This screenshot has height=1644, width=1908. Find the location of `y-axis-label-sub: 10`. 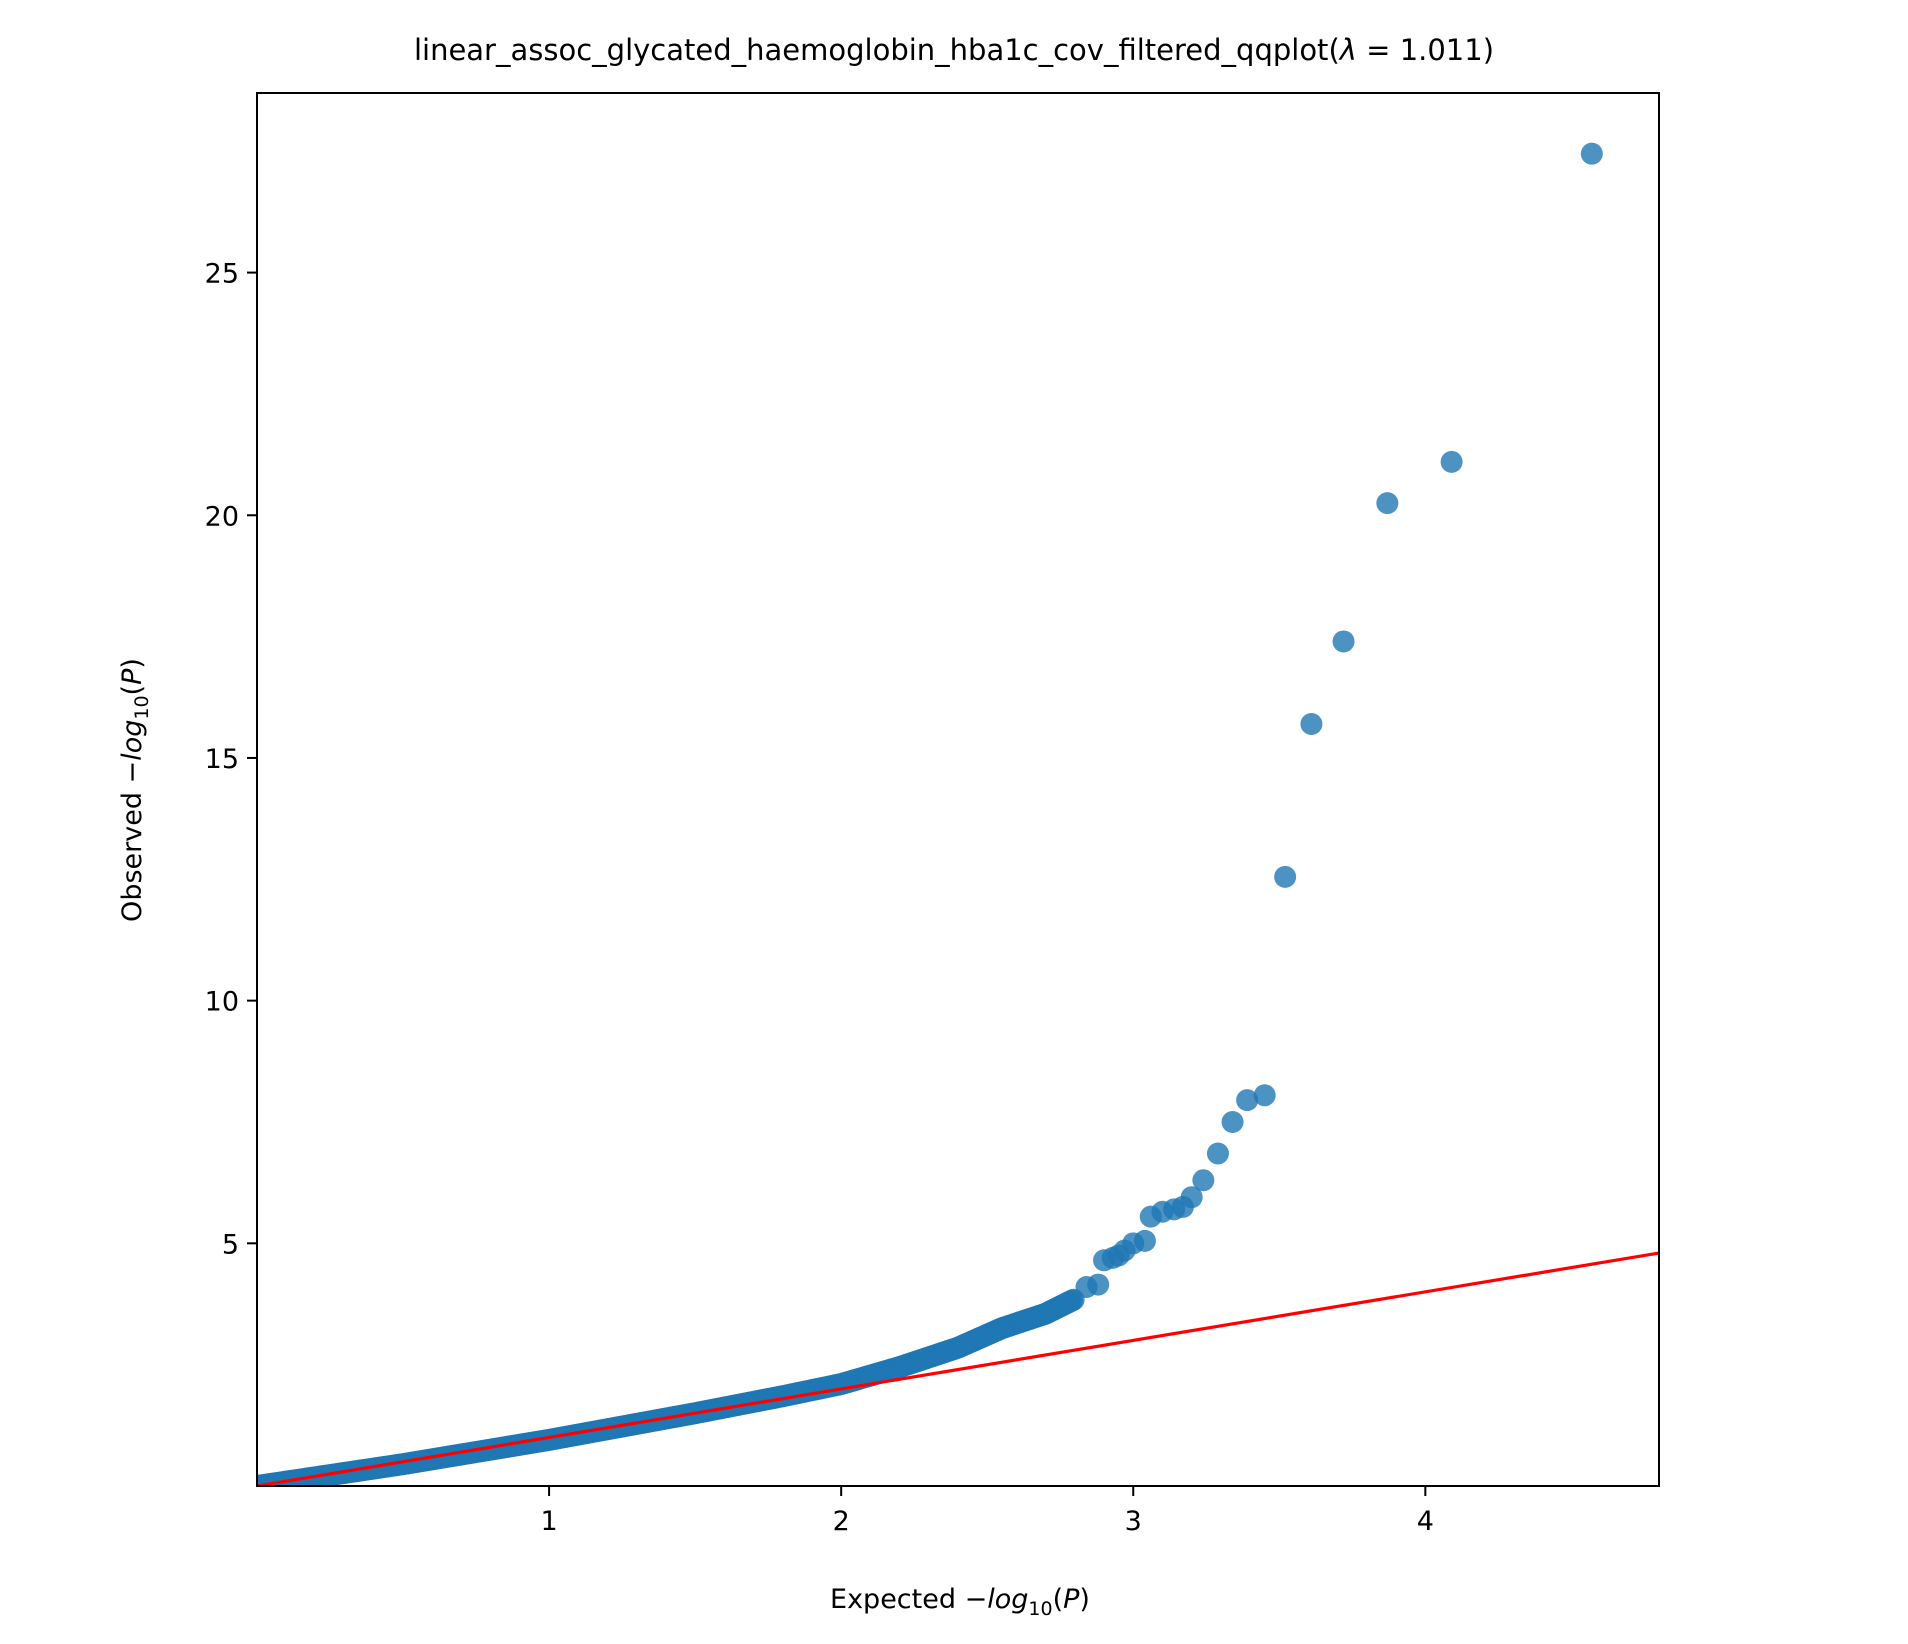

y-axis-label-sub: 10 is located at coordinates (142, 707).